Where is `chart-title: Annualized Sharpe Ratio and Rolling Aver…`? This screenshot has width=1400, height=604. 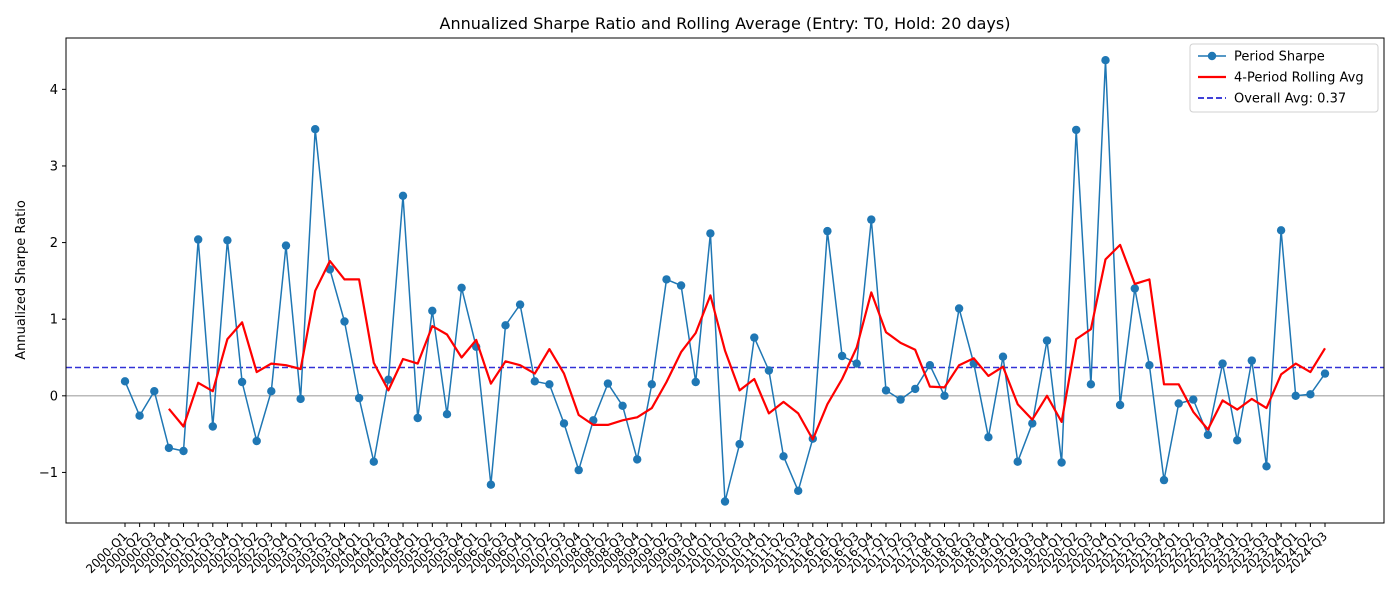
chart-title: Annualized Sharpe Ratio and Rolling Aver… is located at coordinates (725, 23).